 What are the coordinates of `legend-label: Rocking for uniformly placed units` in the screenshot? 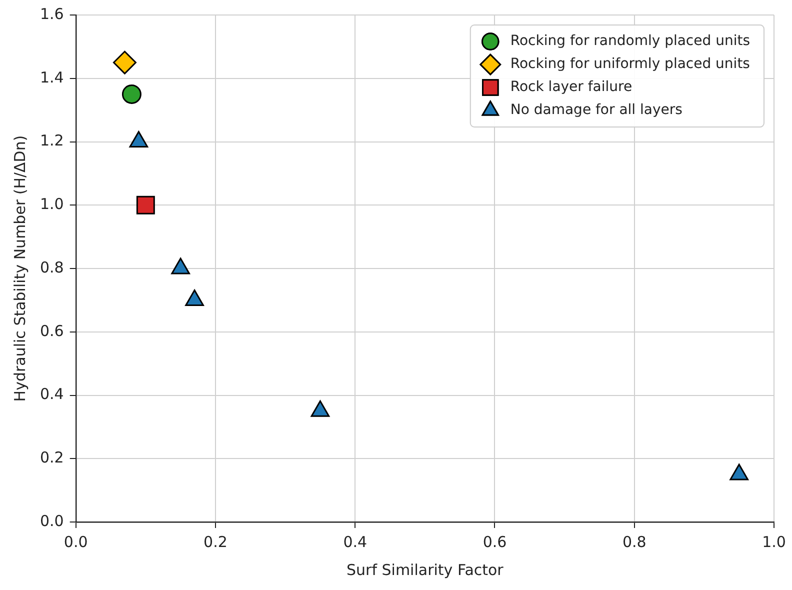 It's located at (630, 64).